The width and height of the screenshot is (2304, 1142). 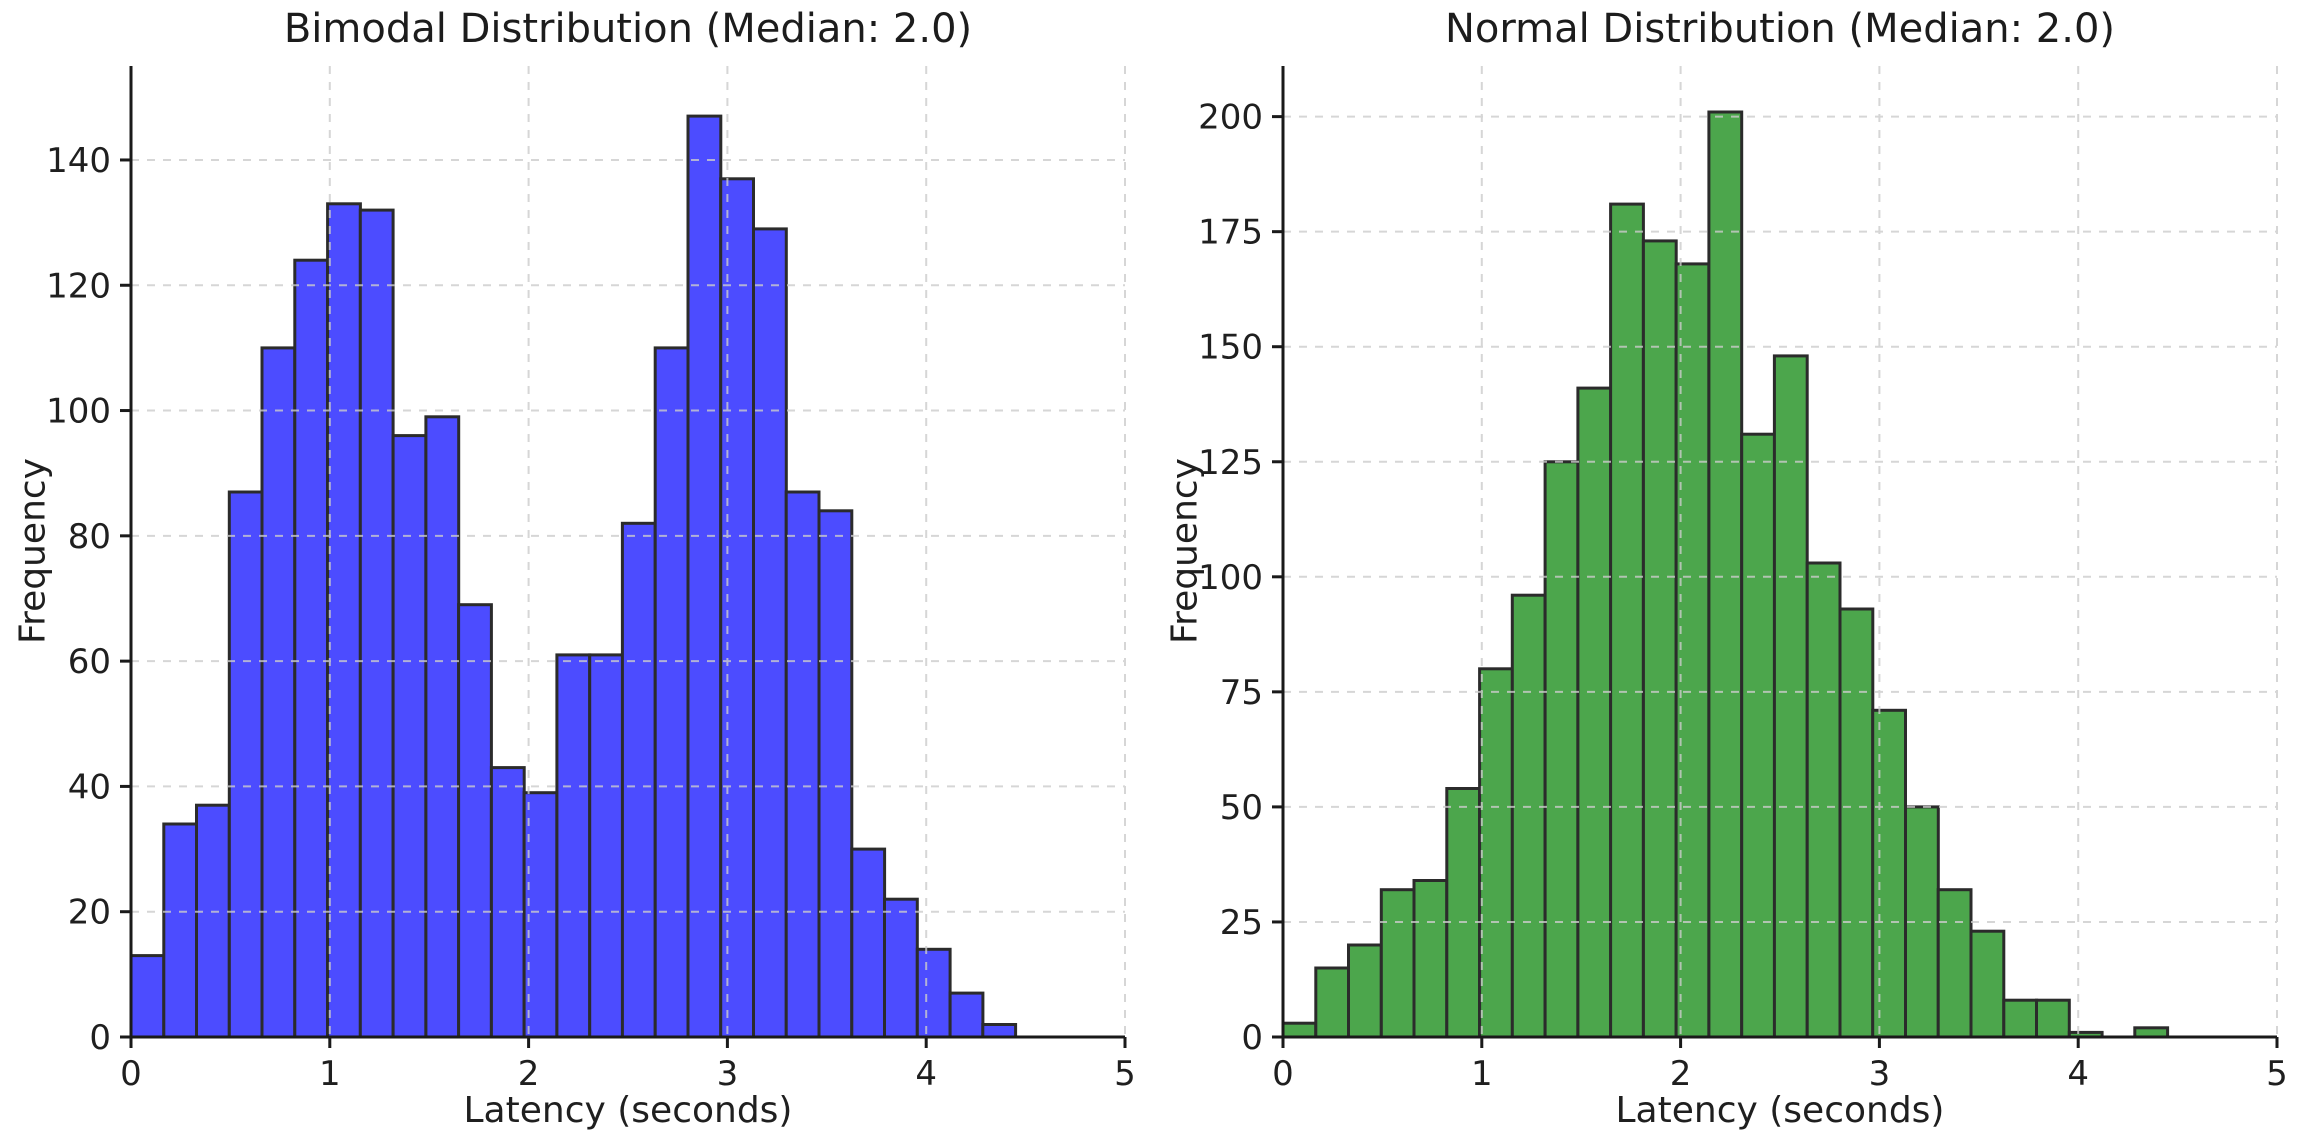 What do you see at coordinates (1241, 693) in the screenshot?
I see `y-tick-label: 75` at bounding box center [1241, 693].